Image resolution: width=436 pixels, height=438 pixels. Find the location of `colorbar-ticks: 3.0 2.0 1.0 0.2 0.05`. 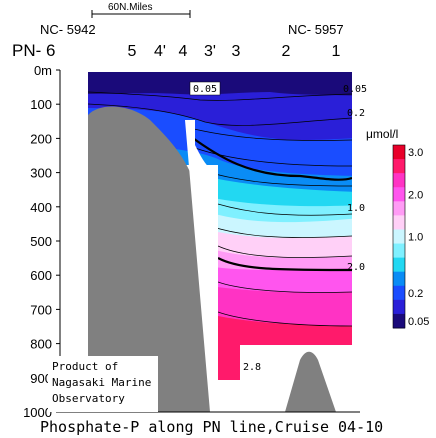

colorbar-ticks: 3.0 2.0 1.0 0.2 0.05 is located at coordinates (418, 237).